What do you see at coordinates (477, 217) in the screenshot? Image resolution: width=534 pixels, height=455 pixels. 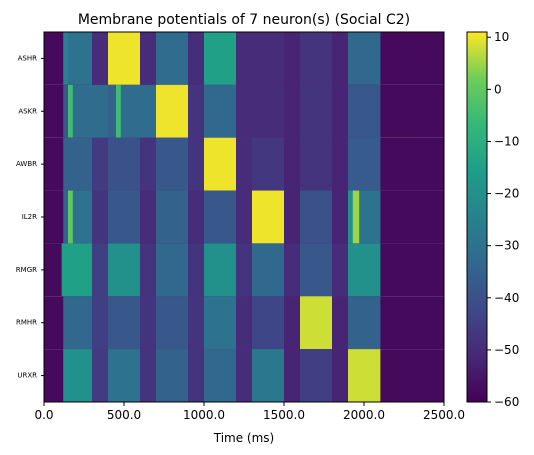 I see `colorbar` at bounding box center [477, 217].